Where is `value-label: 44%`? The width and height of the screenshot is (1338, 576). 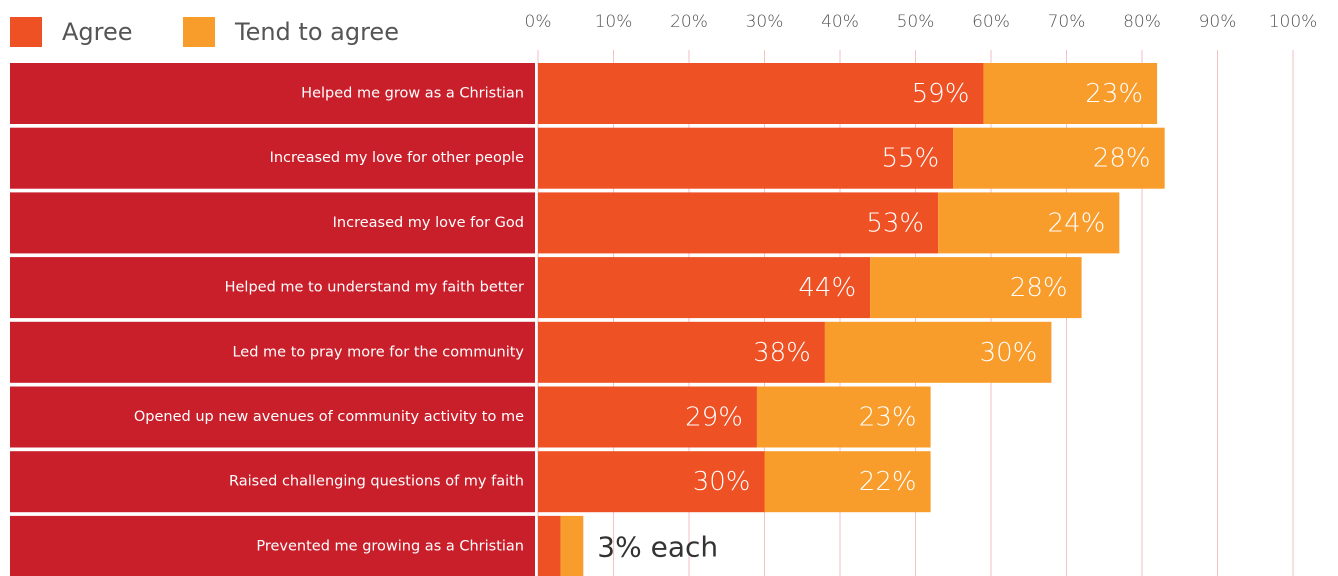 value-label: 44% is located at coordinates (827, 288).